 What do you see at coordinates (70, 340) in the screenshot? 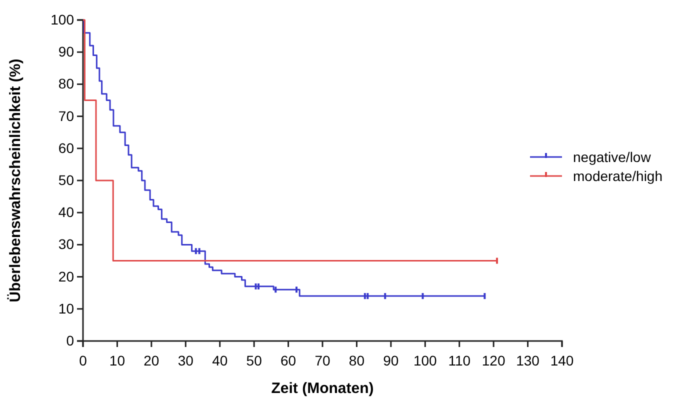
I see `y-tick-label: 0` at bounding box center [70, 340].